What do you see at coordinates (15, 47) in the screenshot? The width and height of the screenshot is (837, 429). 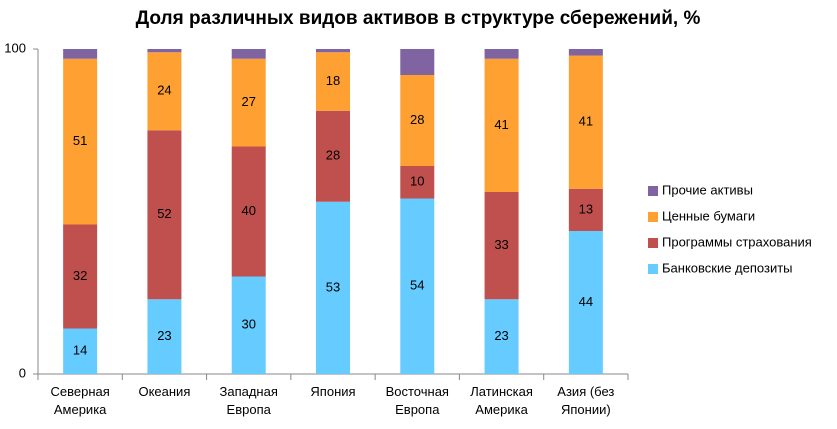 I see `y-tick-label: 100` at bounding box center [15, 47].